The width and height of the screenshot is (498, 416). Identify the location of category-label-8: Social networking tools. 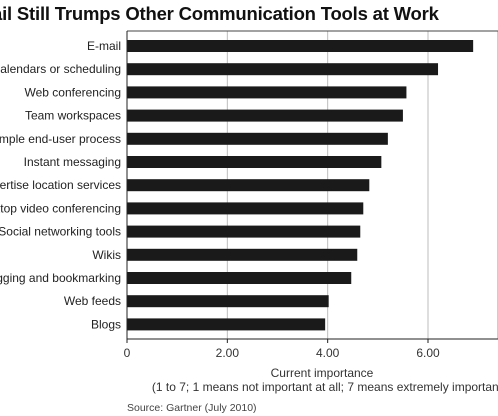
(60, 232).